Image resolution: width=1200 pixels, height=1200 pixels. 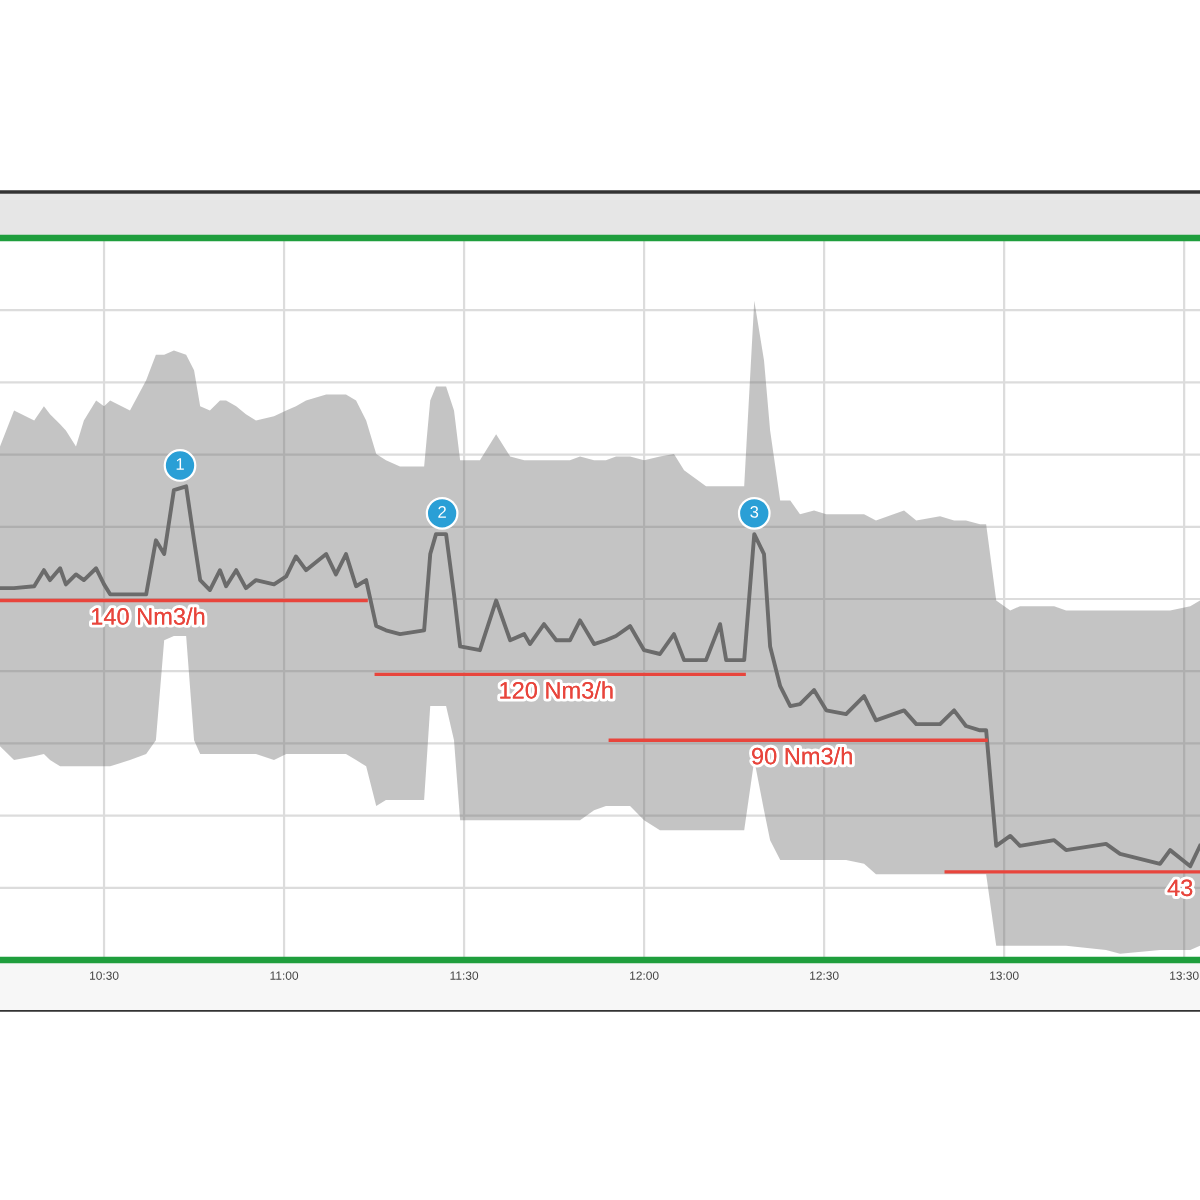 I want to click on annotation: 120 Nm3/h, so click(x=556, y=690).